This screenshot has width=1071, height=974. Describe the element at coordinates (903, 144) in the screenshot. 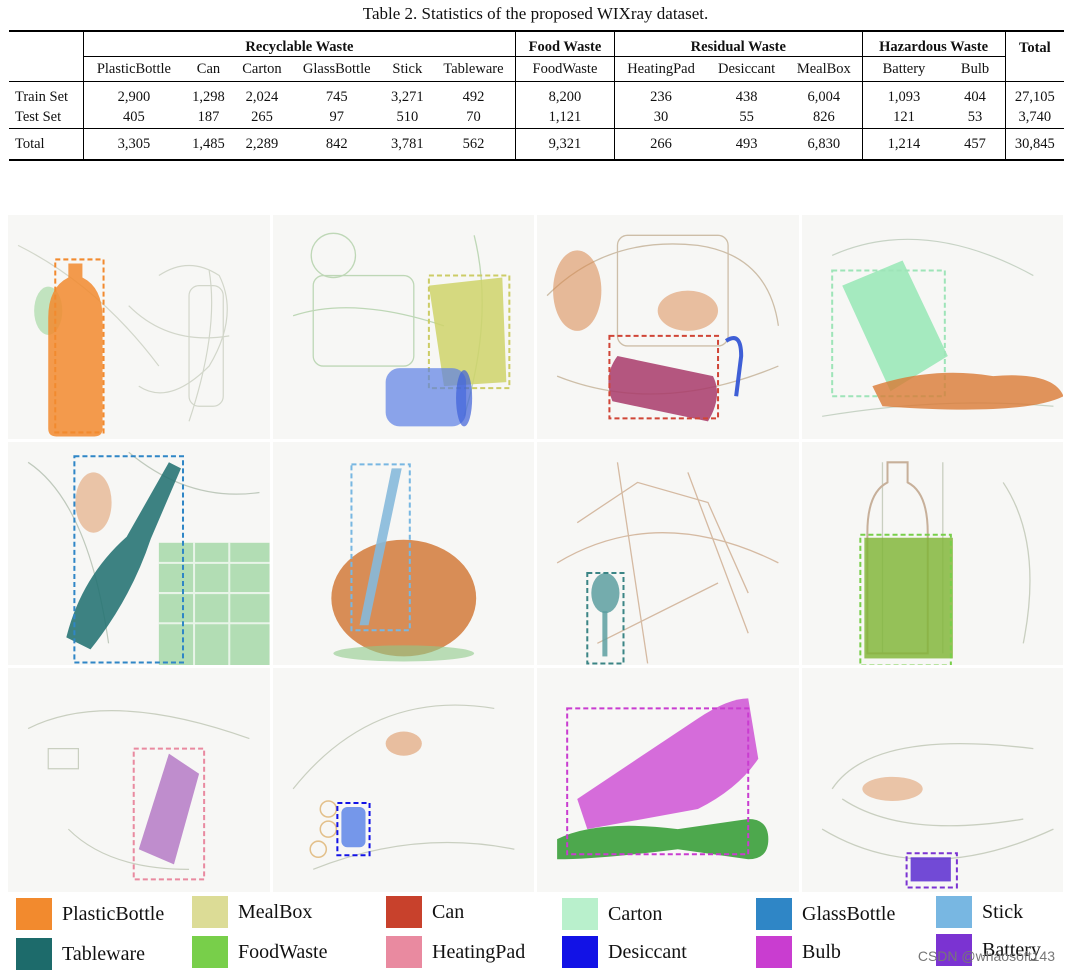

I see `table-cell: 1,214` at that location.